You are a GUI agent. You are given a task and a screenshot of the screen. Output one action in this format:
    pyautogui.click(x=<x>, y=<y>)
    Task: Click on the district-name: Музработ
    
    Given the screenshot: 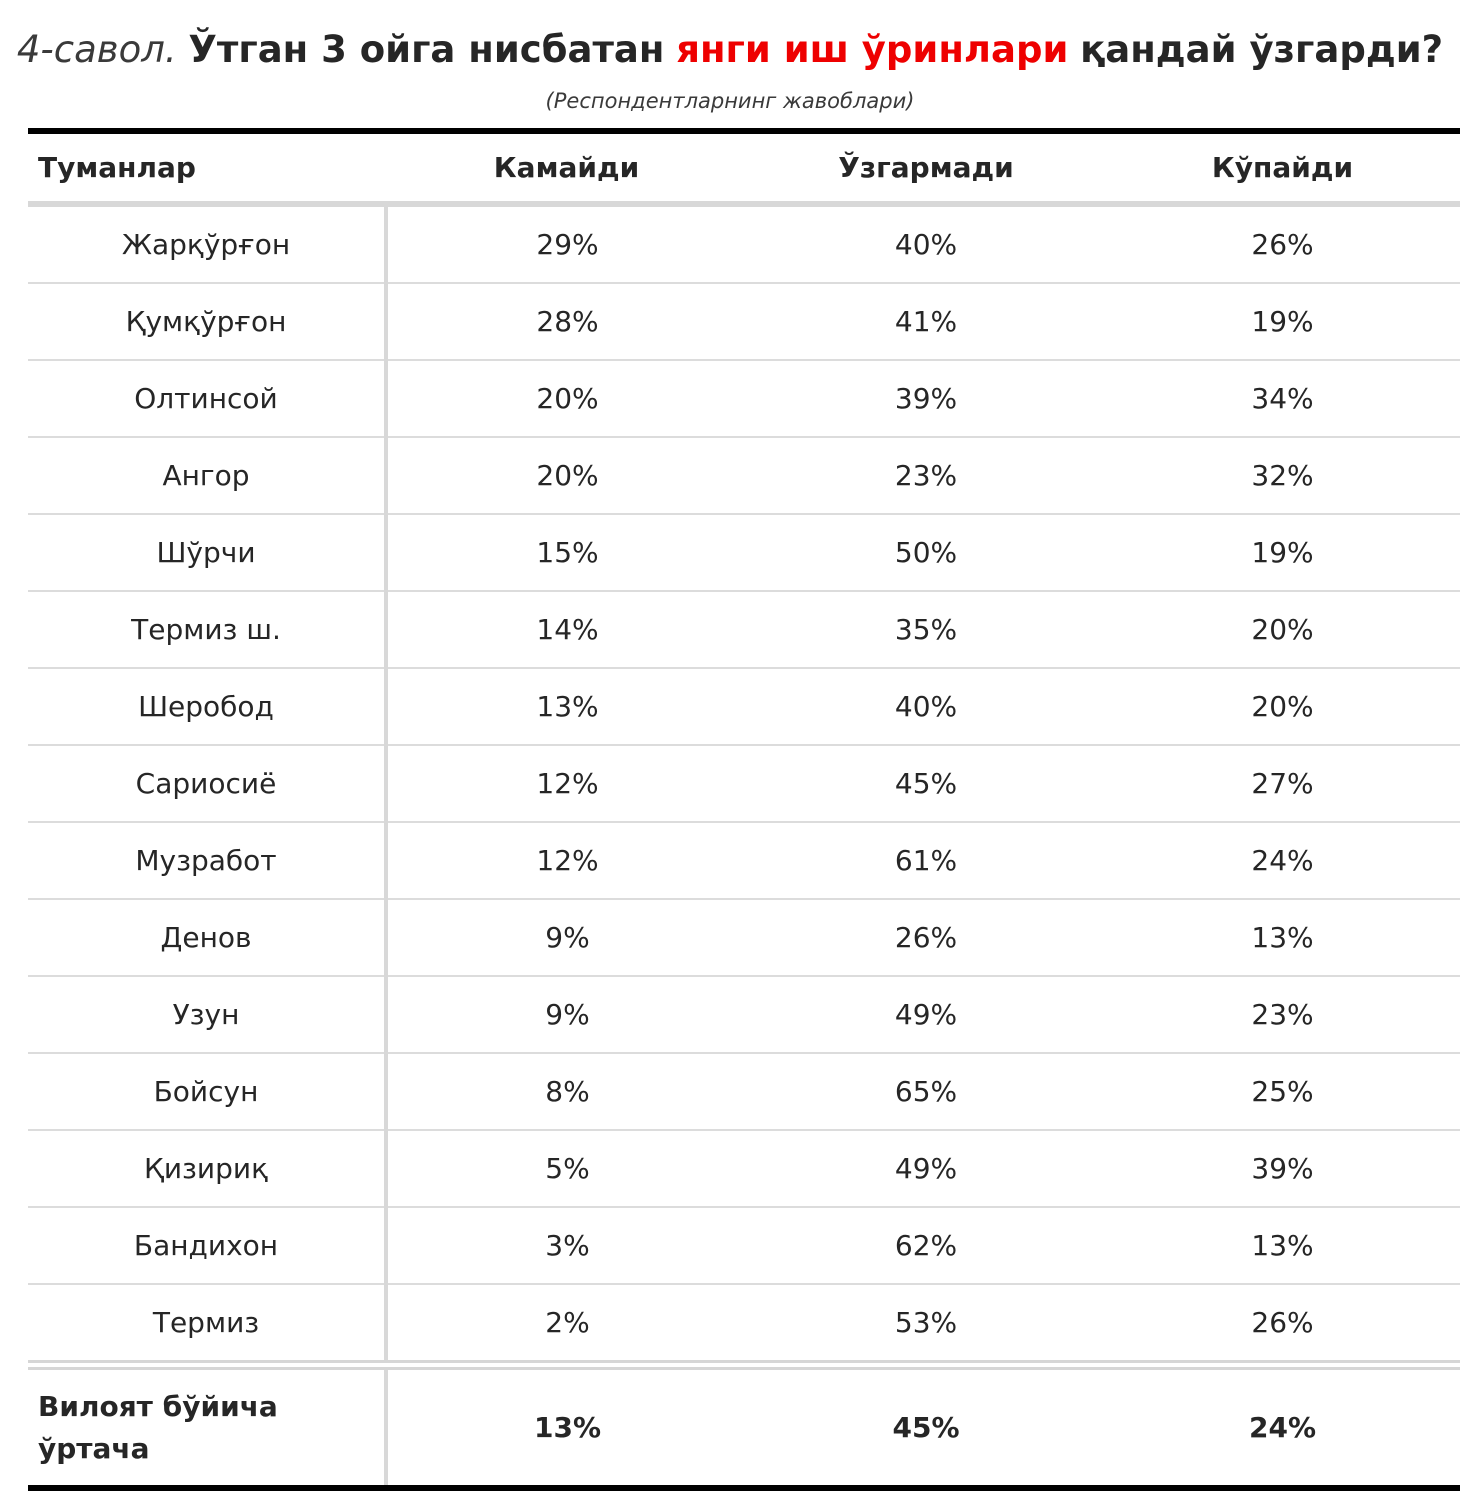 What is the action you would take?
    pyautogui.click(x=208, y=861)
    